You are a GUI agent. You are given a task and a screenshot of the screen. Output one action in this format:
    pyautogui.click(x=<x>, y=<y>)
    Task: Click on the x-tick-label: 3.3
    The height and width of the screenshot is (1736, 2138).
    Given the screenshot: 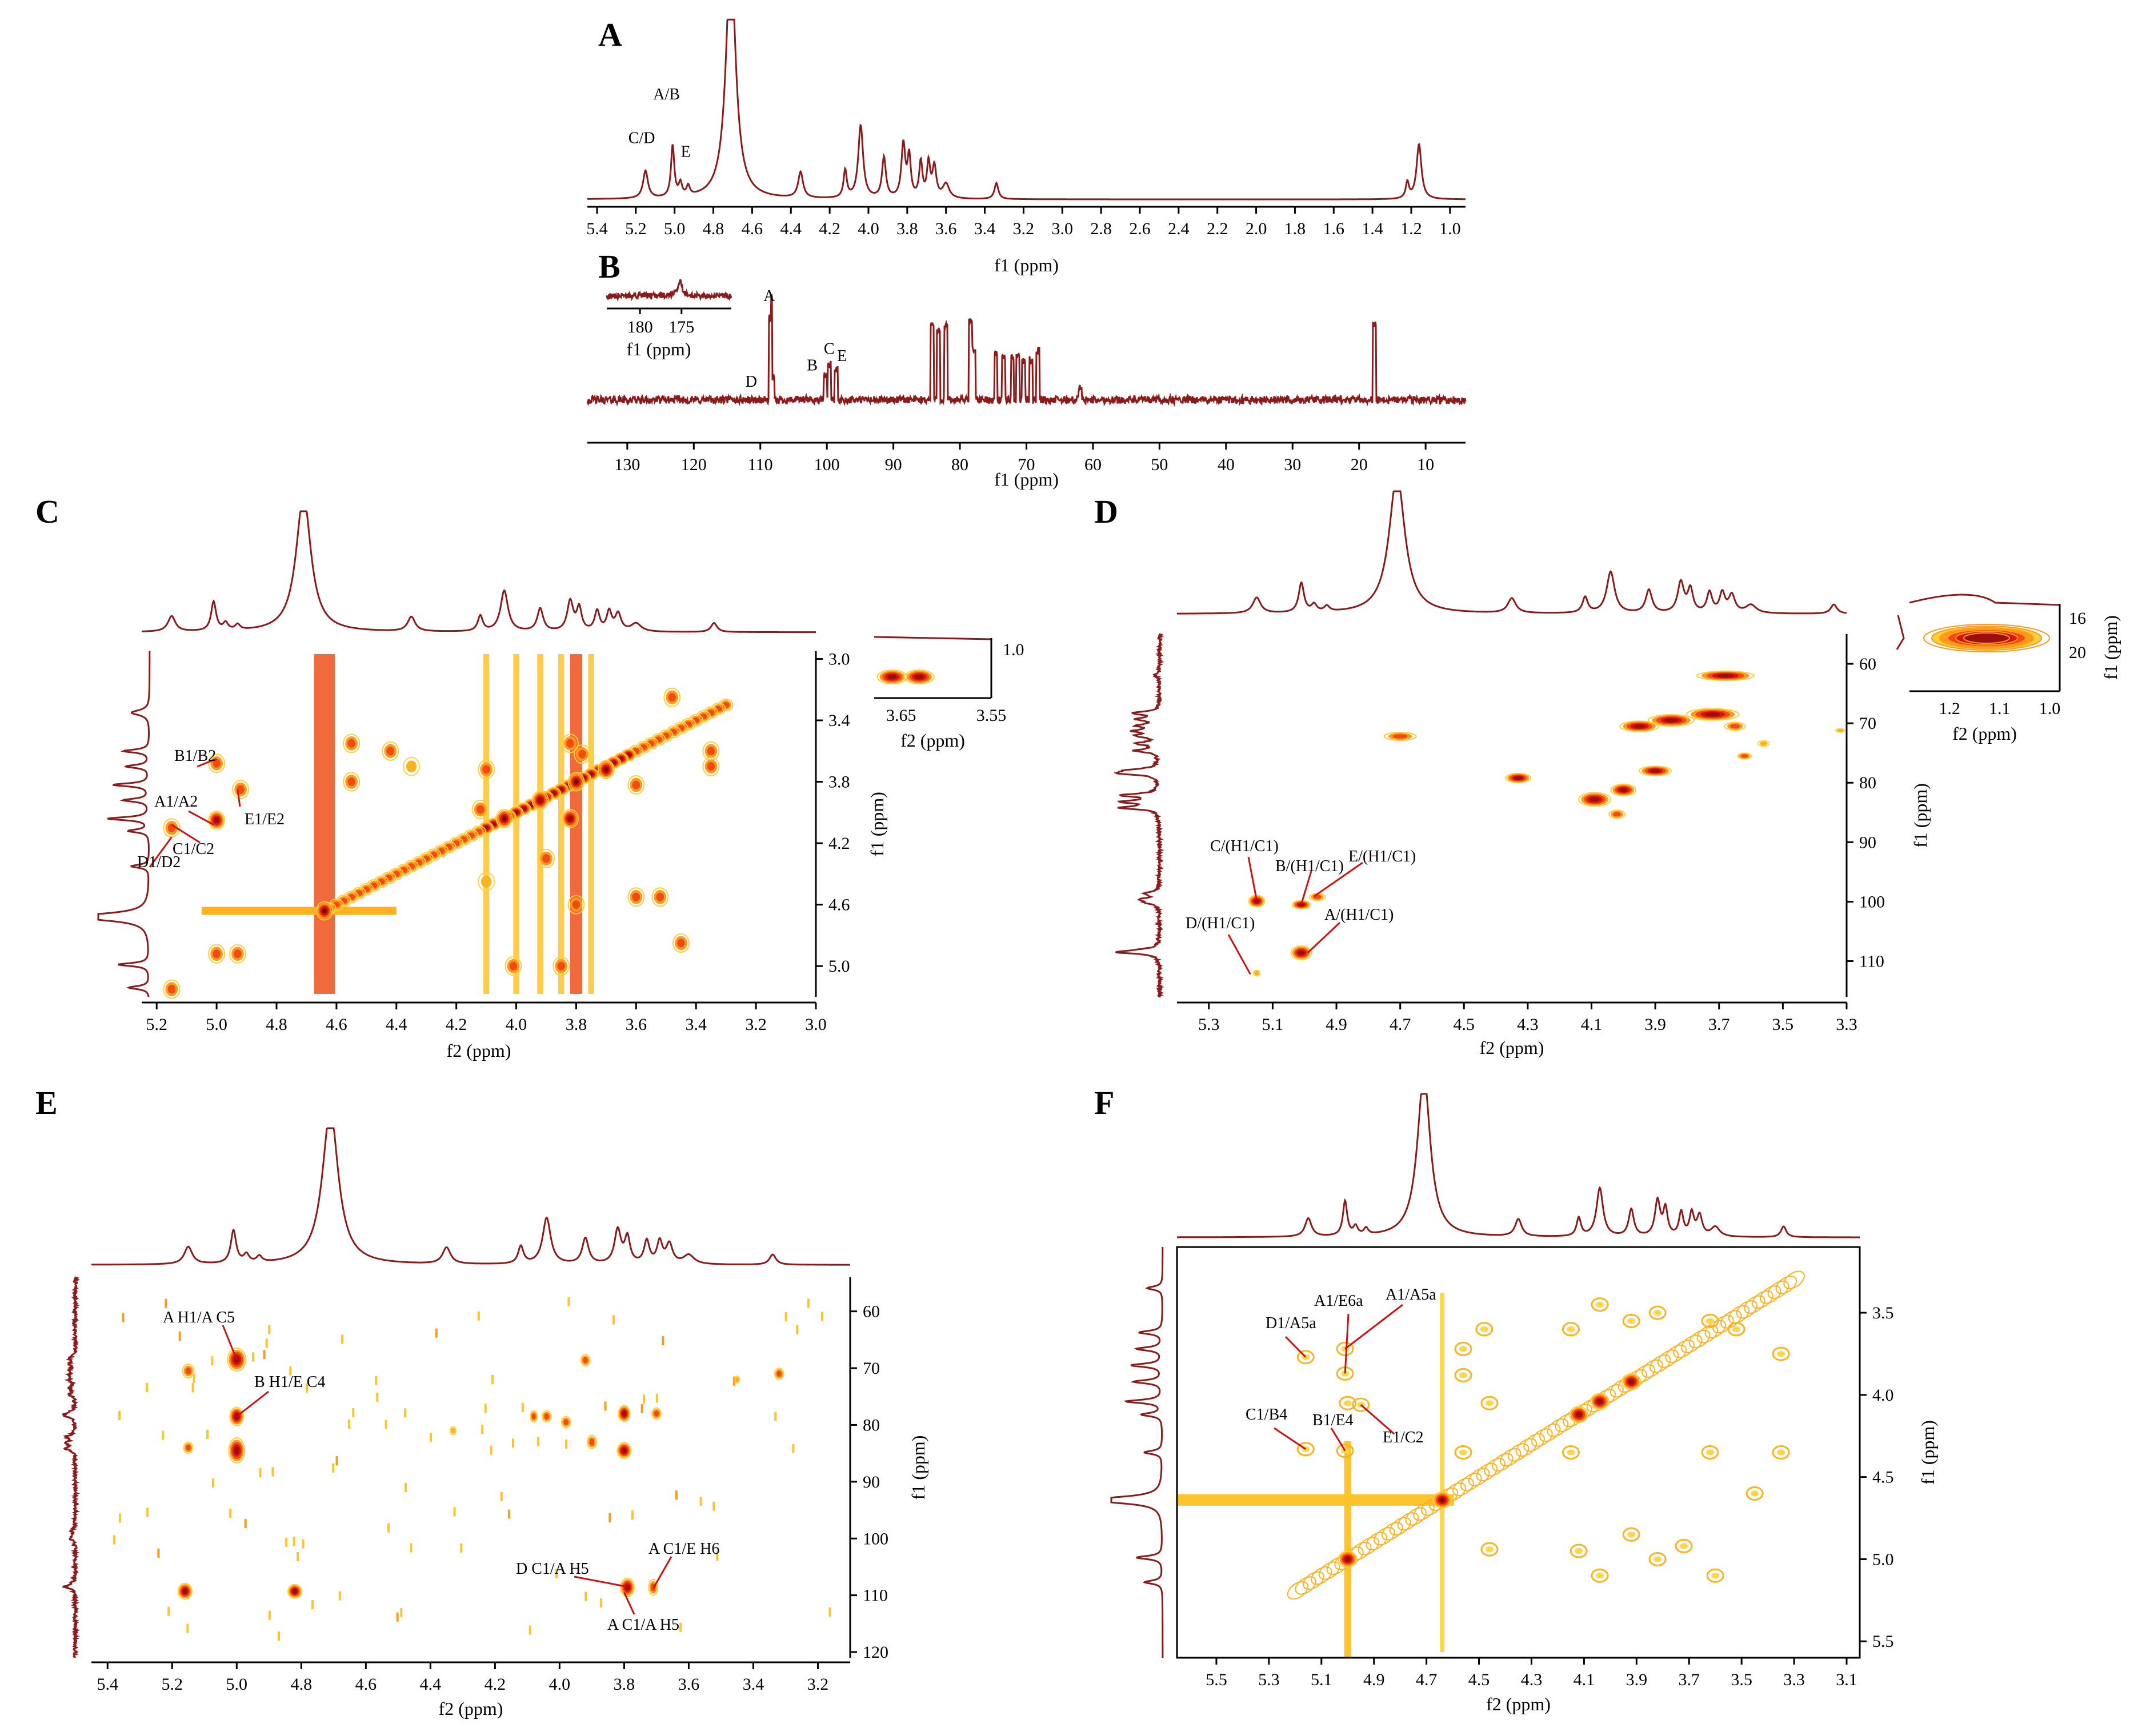 What is the action you would take?
    pyautogui.click(x=1846, y=1024)
    